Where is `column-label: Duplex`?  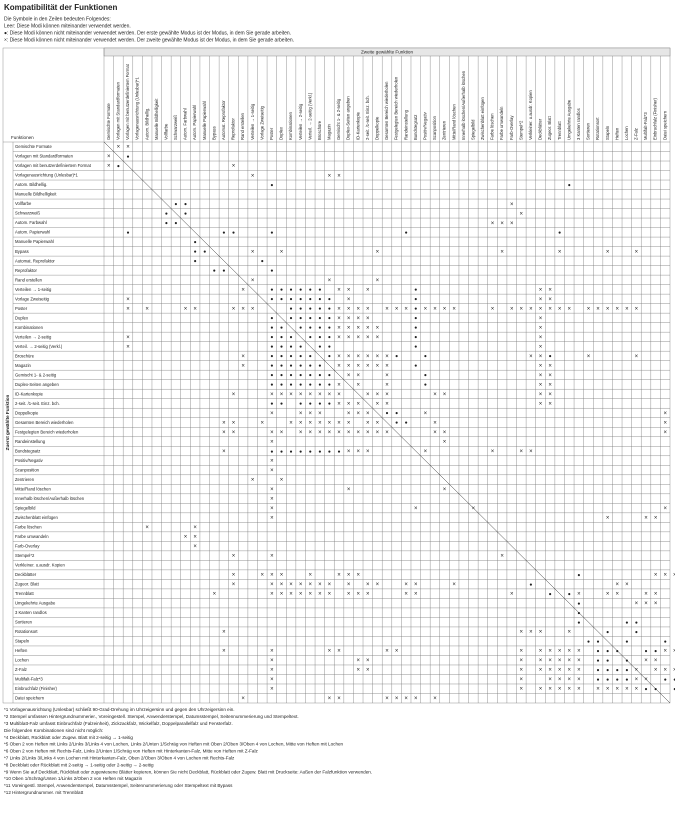 column-label: Duplex is located at coordinates (281, 133).